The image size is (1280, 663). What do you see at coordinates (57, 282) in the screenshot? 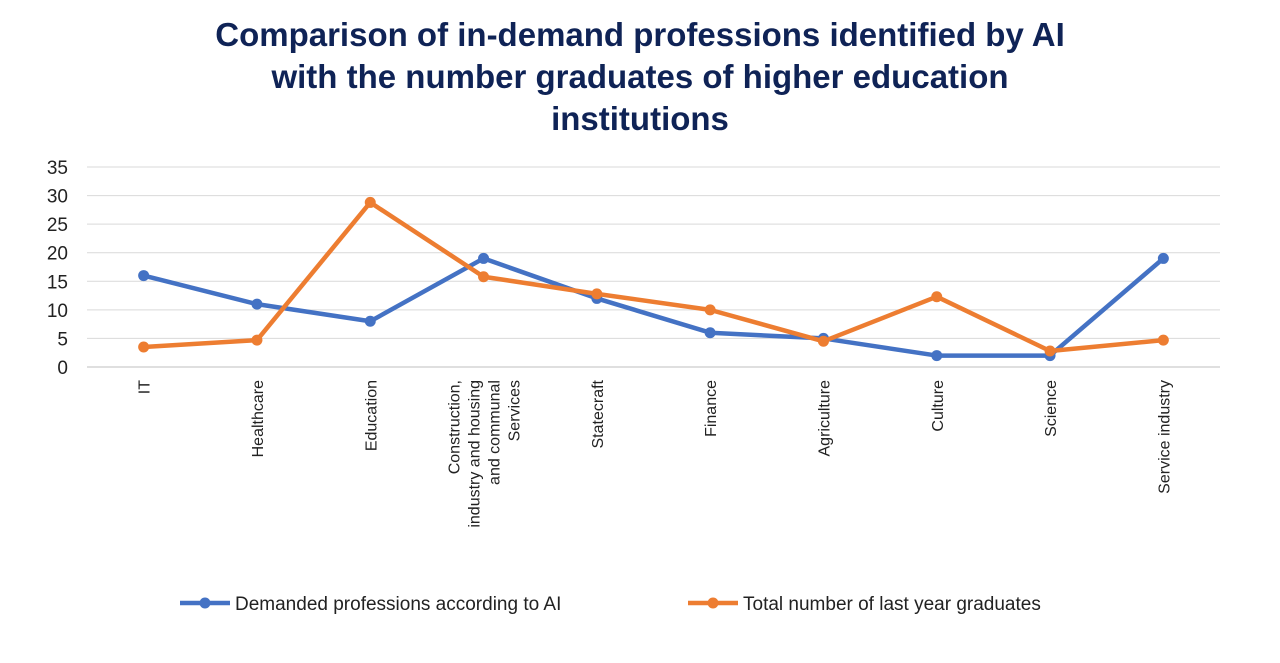
I see `y-tick-label: 15` at bounding box center [57, 282].